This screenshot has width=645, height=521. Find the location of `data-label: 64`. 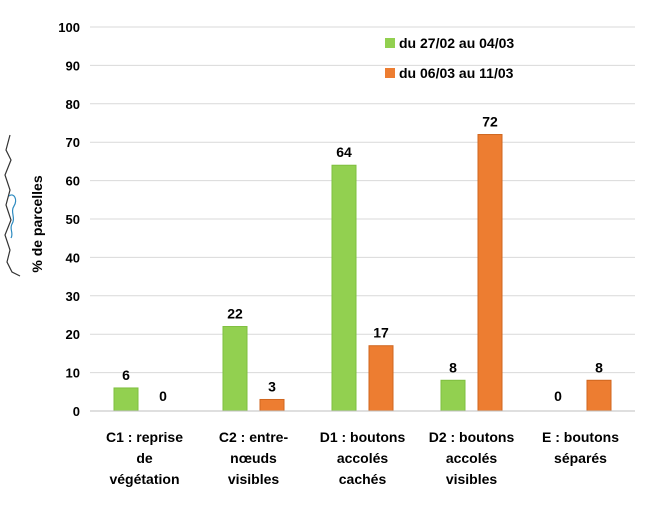

data-label: 64 is located at coordinates (344, 152).